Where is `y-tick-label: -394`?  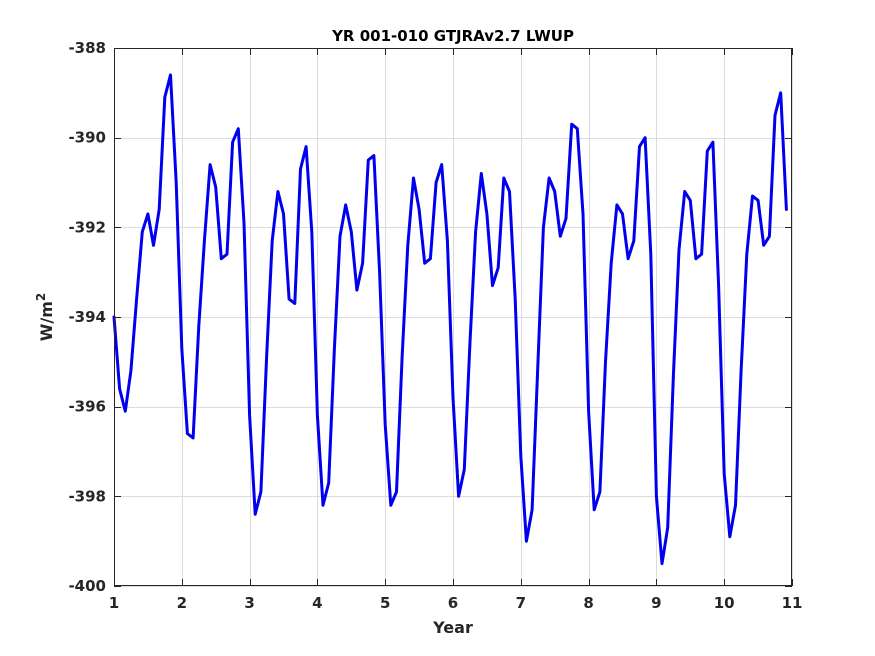 y-tick-label: -394 is located at coordinates (87, 317).